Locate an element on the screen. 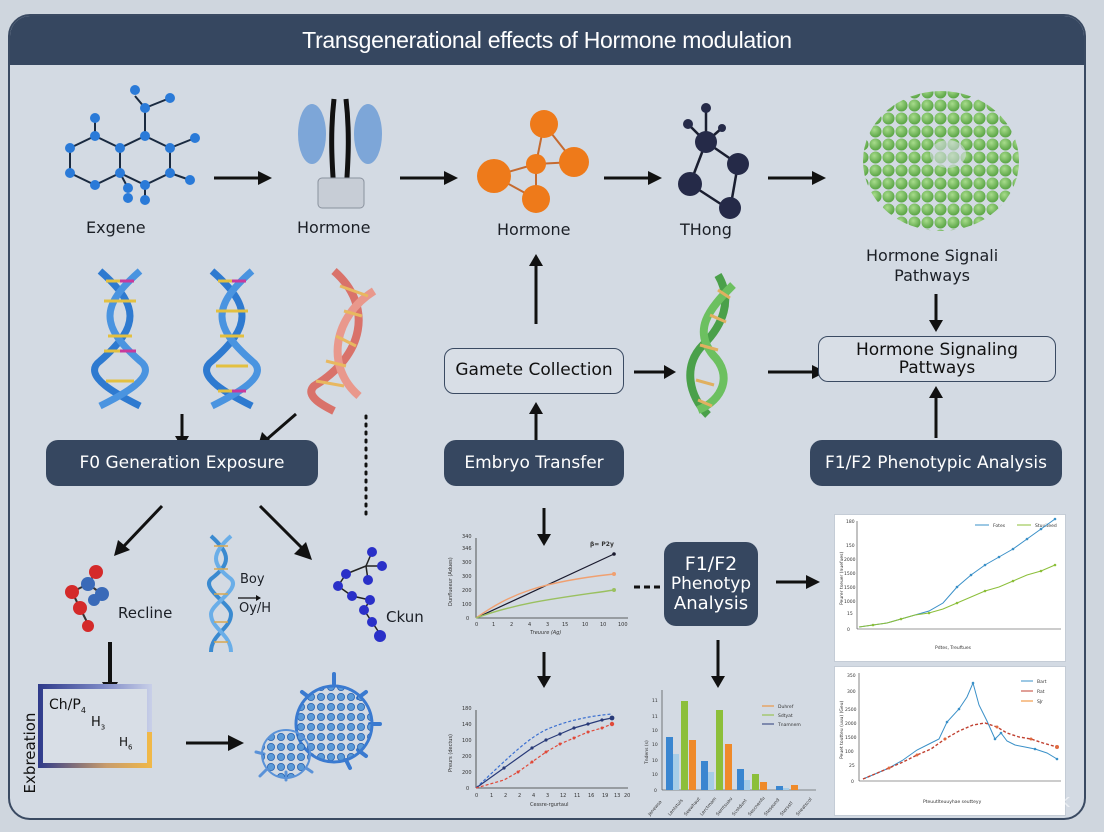 The height and width of the screenshot is (832, 1104). svg-text: 1 is located at coordinates (491, 796).